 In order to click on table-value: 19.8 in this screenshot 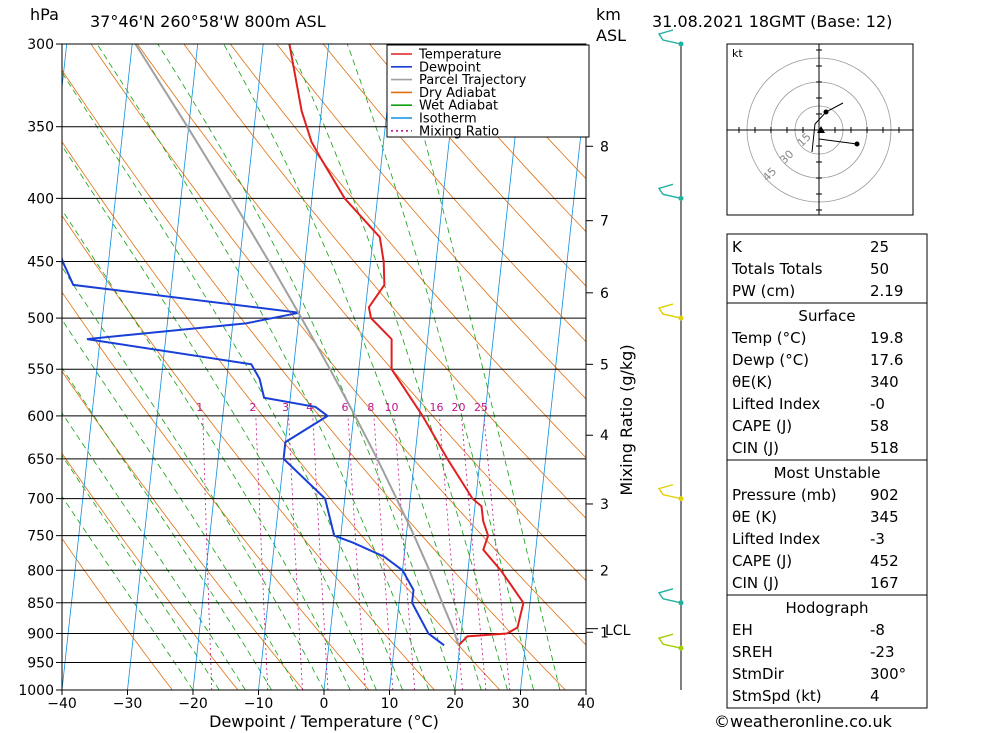, I will do `click(886, 338)`.